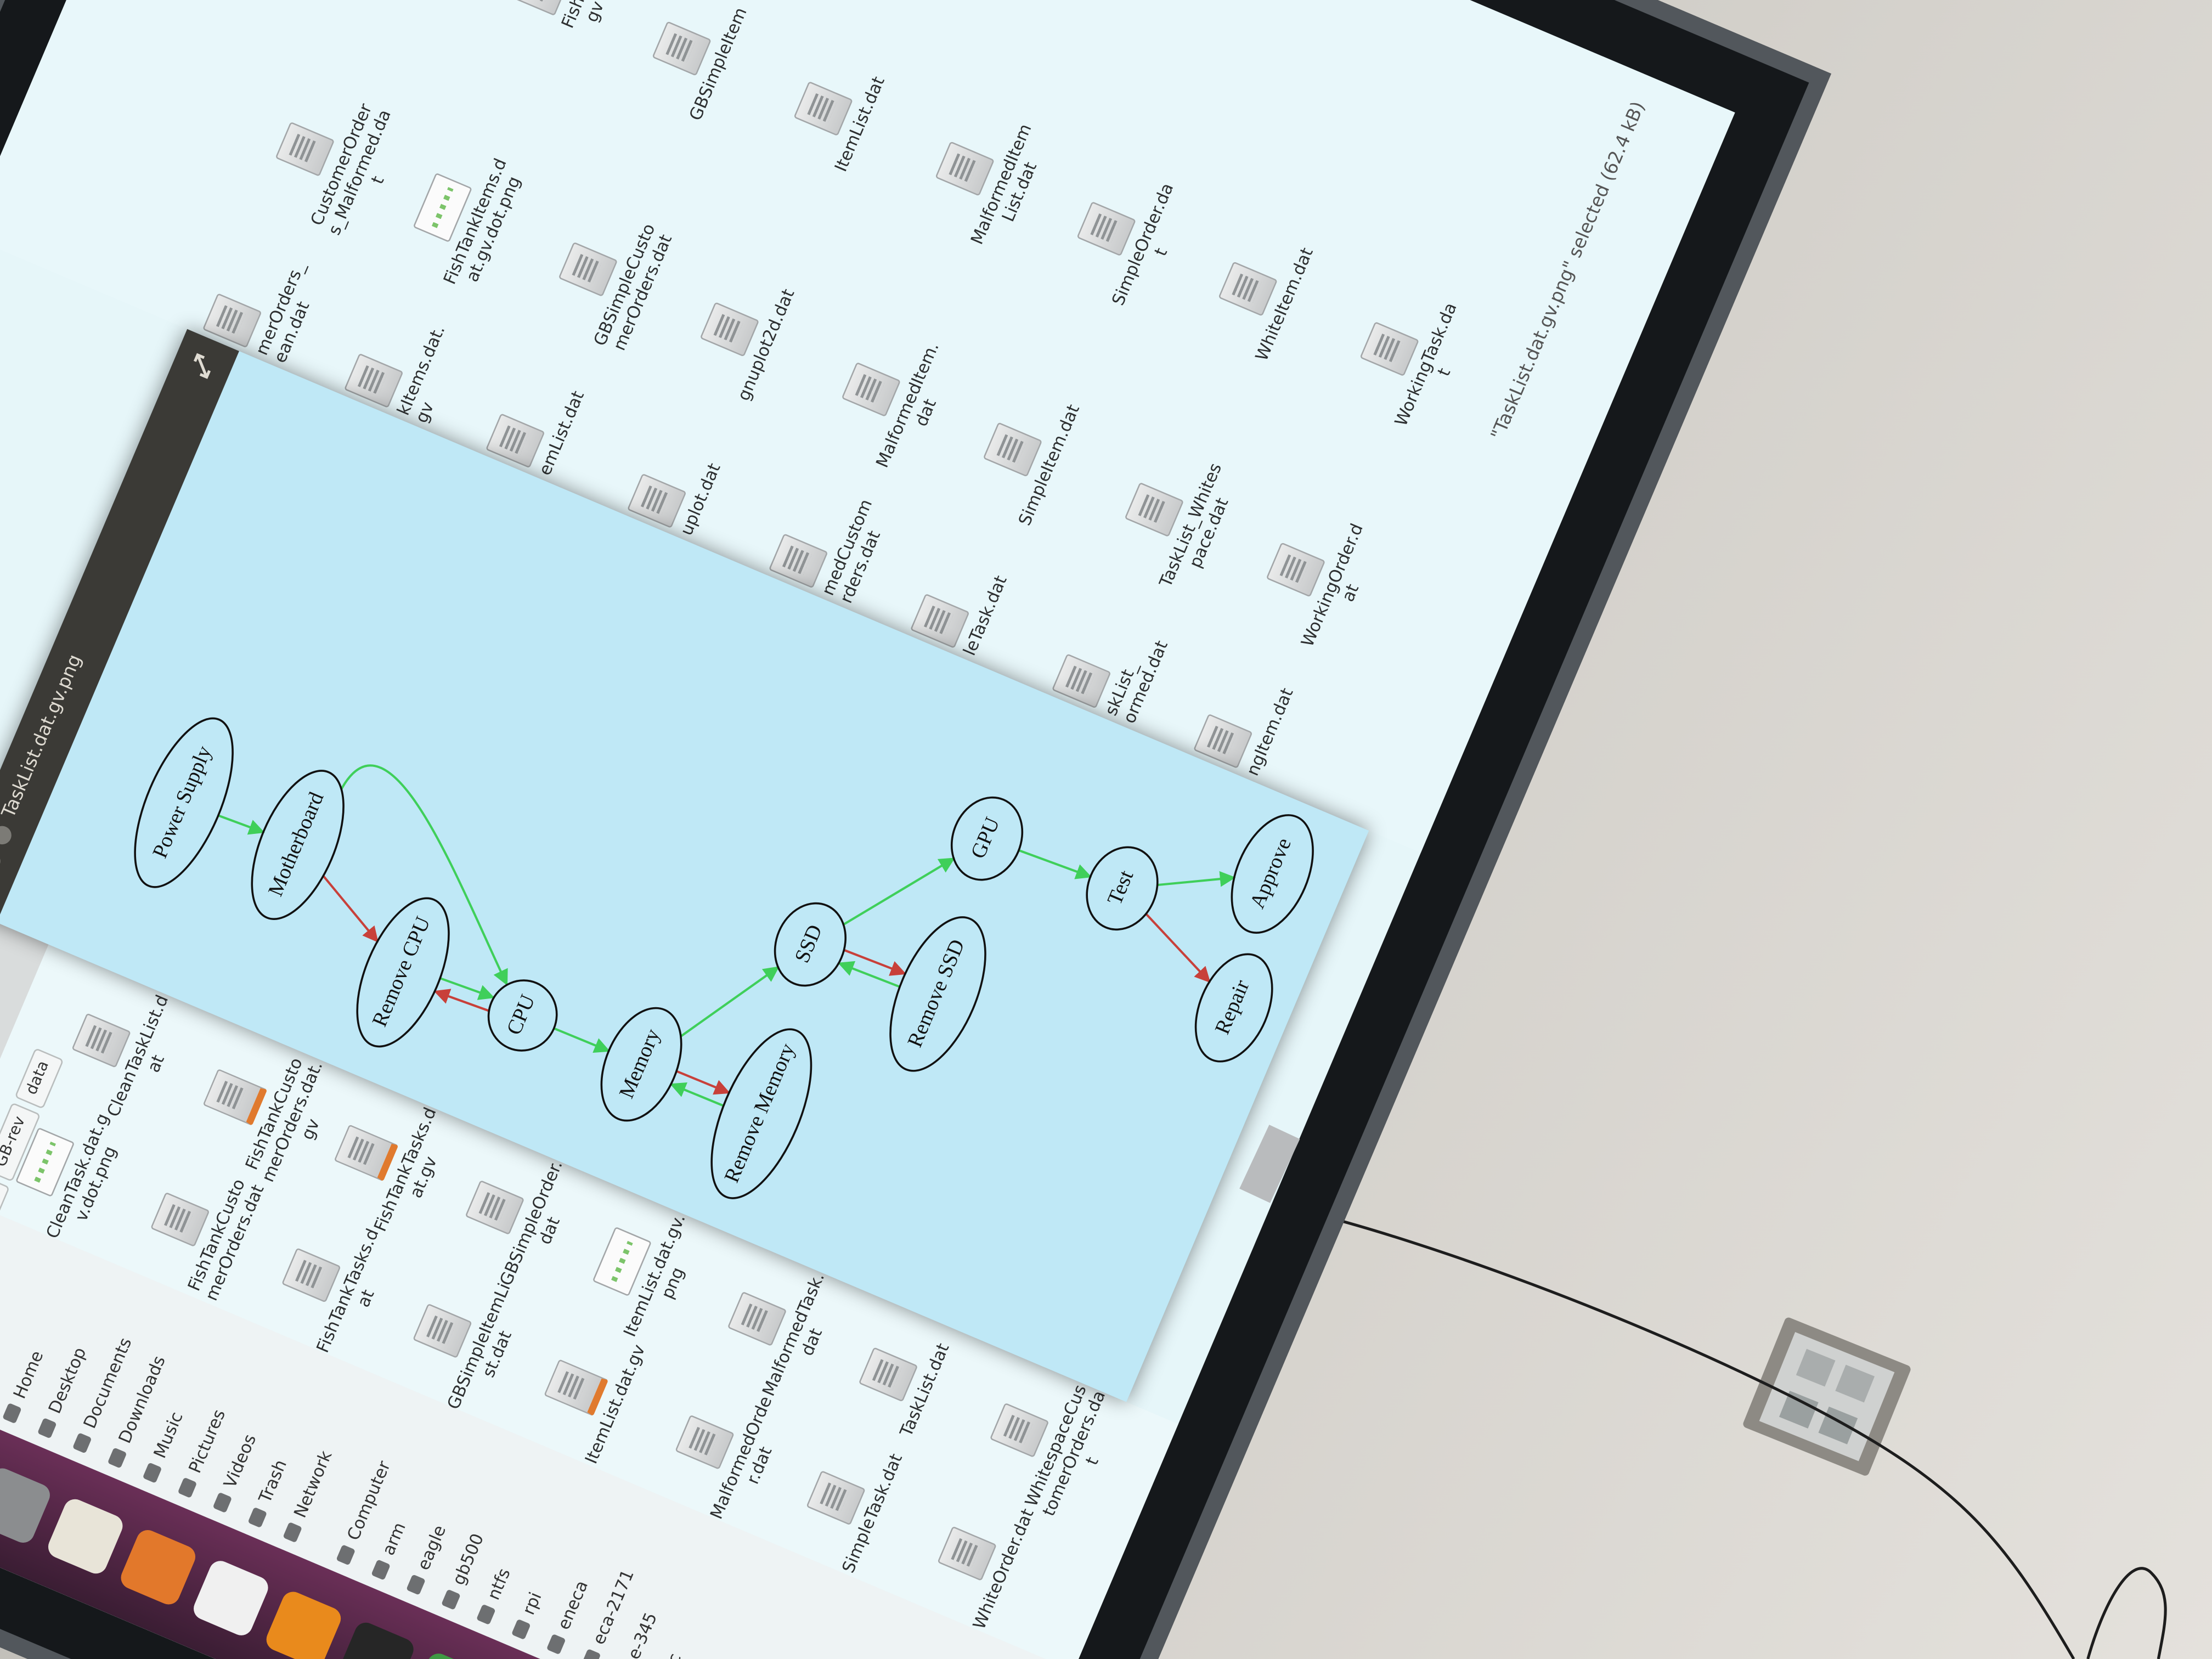 This screenshot has height=1659, width=2212. I want to click on title-bar: TaskList.dat.gv.png, so click(119, 626).